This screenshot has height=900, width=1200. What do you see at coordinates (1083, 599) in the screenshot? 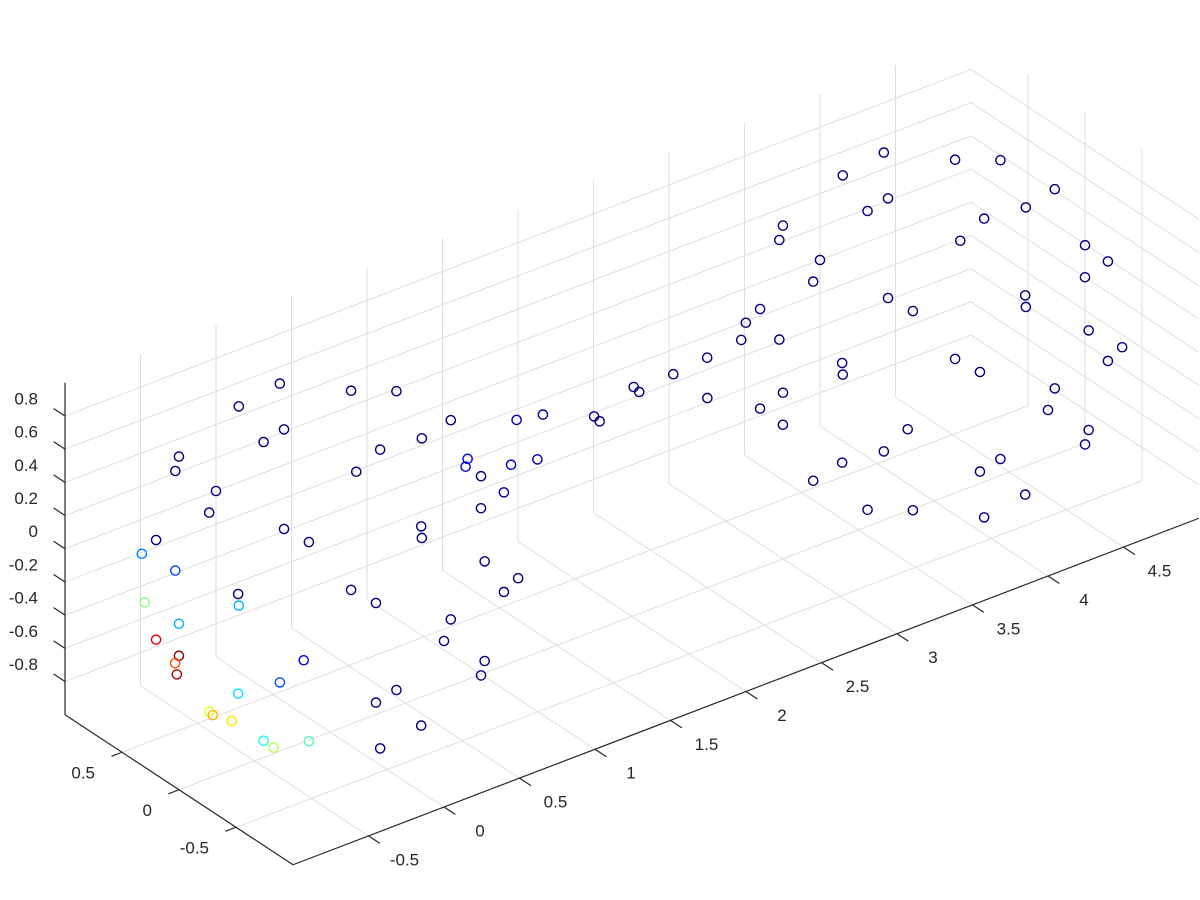
I see `x-tick-label: 4` at bounding box center [1083, 599].